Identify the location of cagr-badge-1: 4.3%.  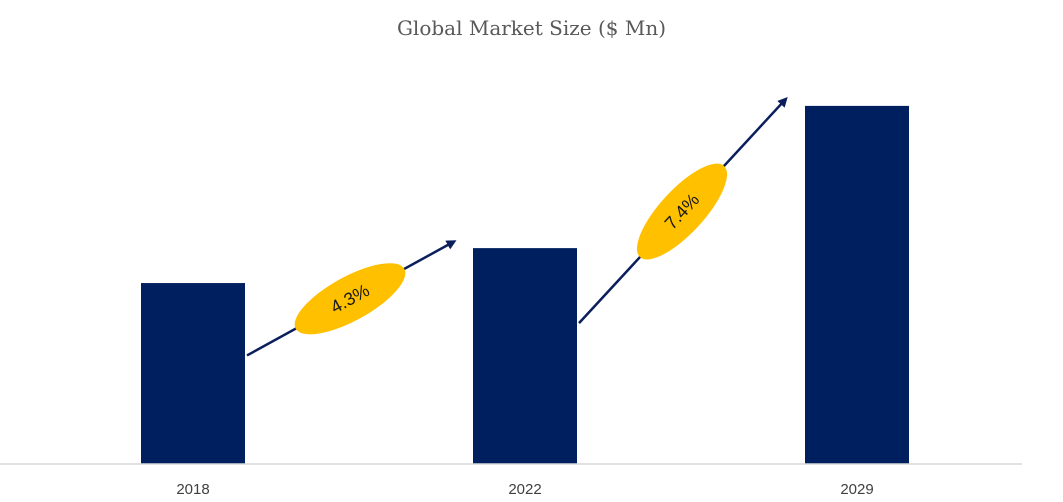
(350, 299).